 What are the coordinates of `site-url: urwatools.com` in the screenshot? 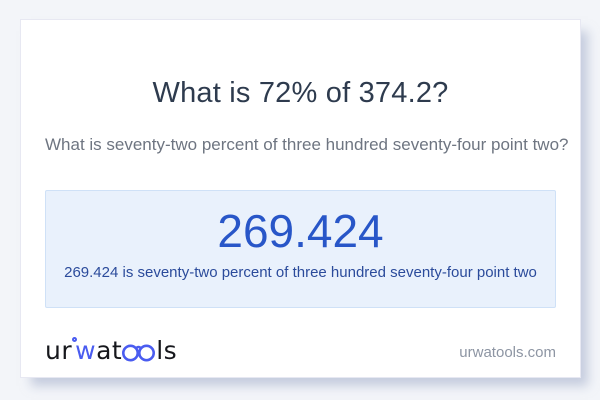 It's located at (507, 352).